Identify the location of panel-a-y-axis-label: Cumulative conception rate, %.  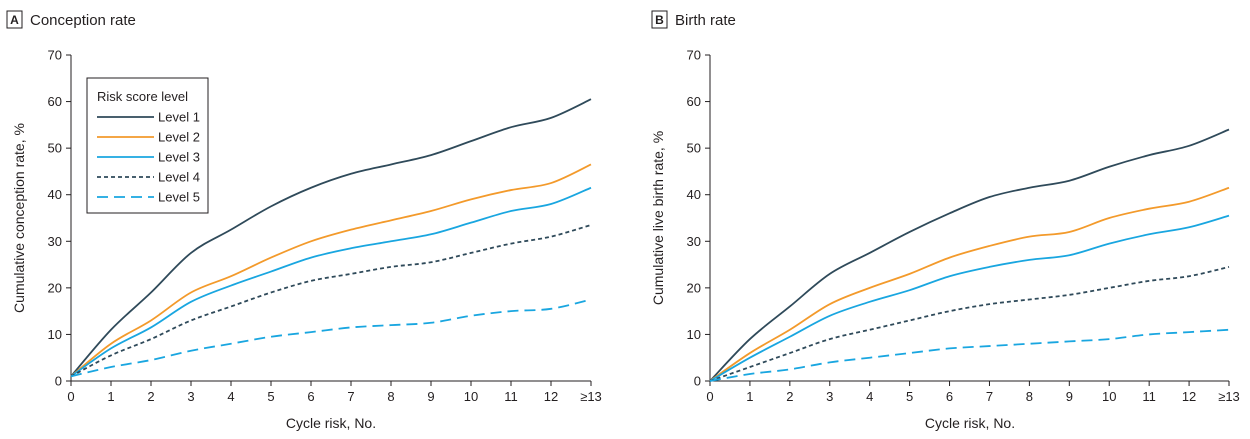
(19, 218).